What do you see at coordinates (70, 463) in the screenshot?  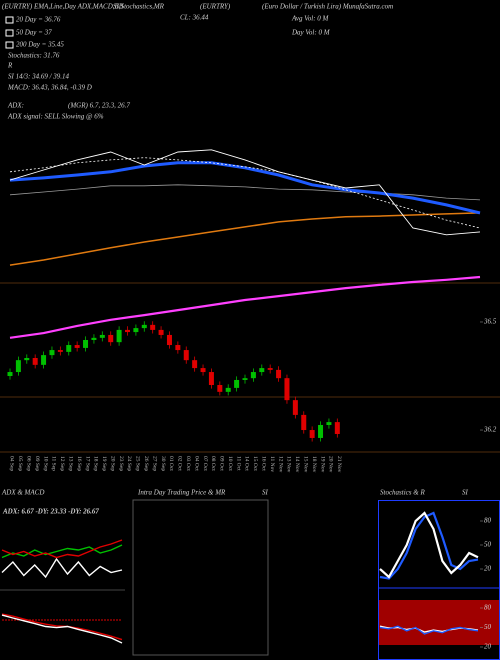 I see `x-tick-label: 13 Sep` at bounding box center [70, 463].